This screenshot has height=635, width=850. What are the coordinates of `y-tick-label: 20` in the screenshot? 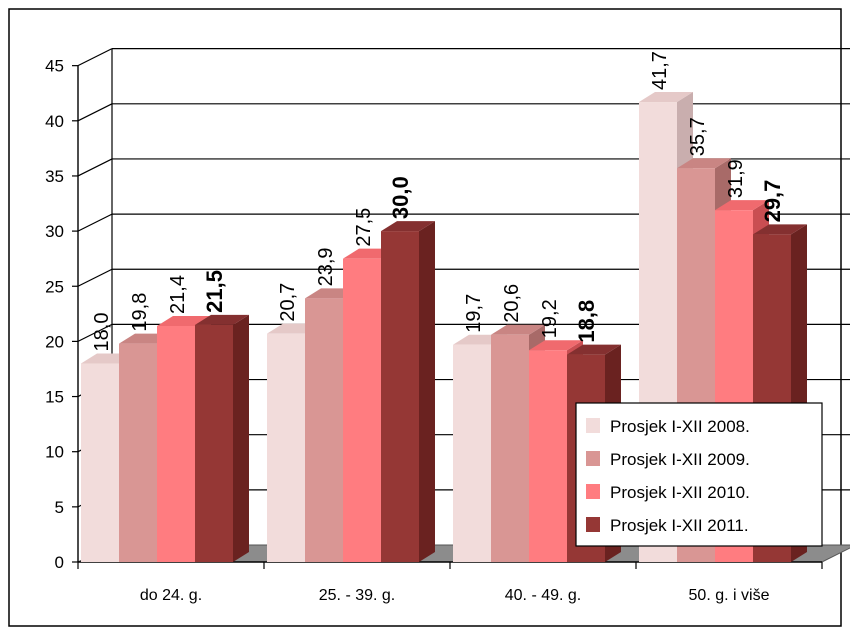 It's located at (54, 341).